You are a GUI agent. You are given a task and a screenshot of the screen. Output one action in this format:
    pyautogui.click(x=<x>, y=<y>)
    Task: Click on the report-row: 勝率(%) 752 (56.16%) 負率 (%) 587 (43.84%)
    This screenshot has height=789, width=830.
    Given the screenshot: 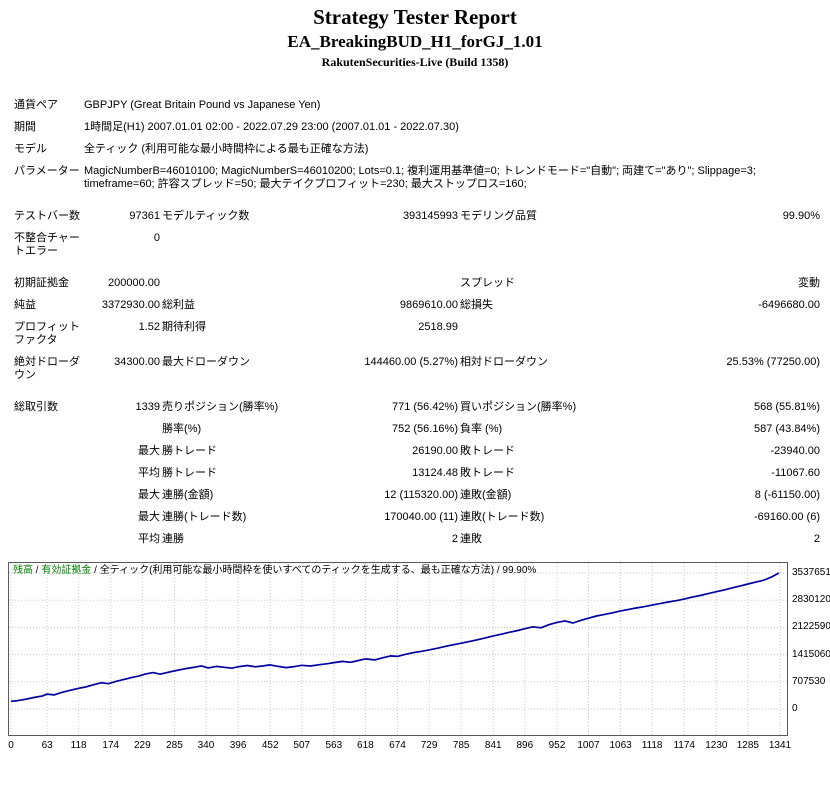 What is the action you would take?
    pyautogui.click(x=418, y=429)
    